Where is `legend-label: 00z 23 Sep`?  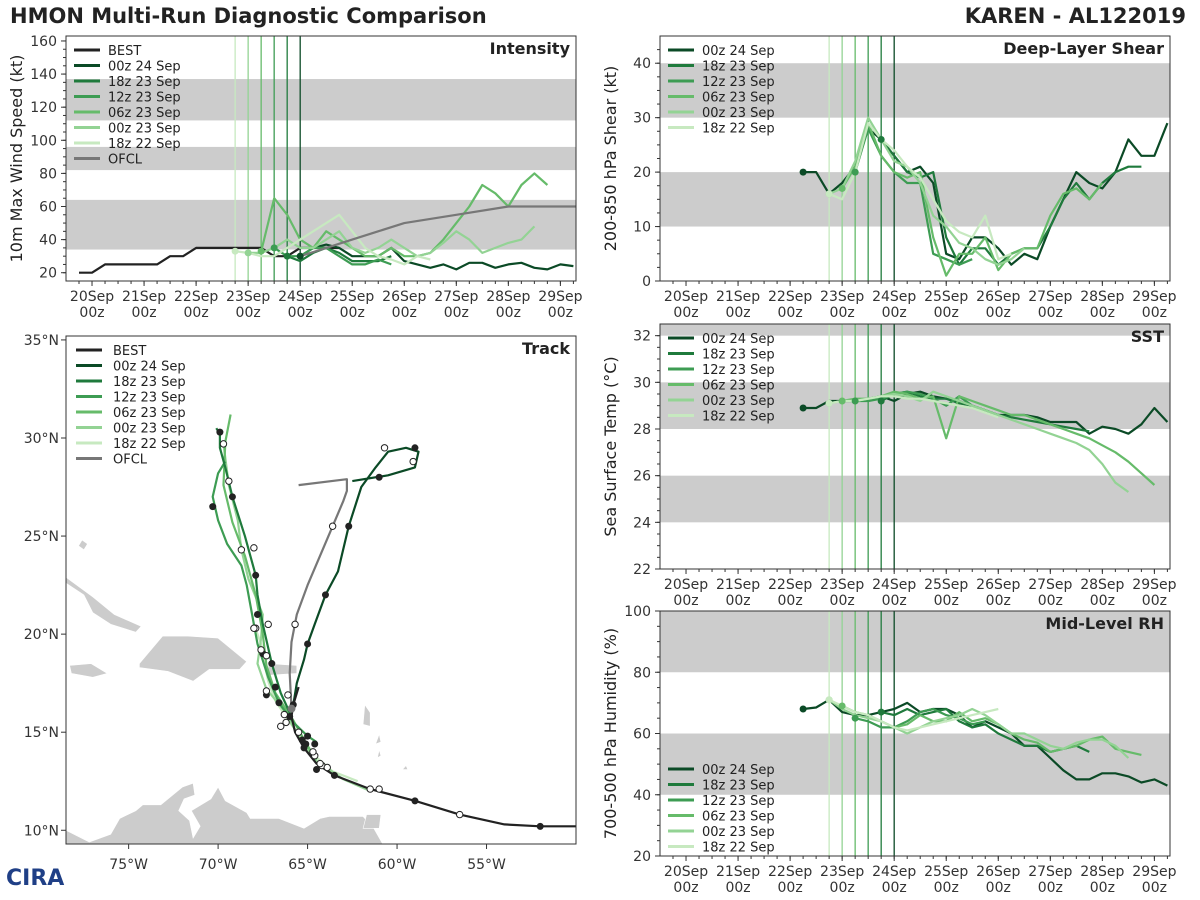
legend-label: 00z 23 Sep is located at coordinates (738, 113).